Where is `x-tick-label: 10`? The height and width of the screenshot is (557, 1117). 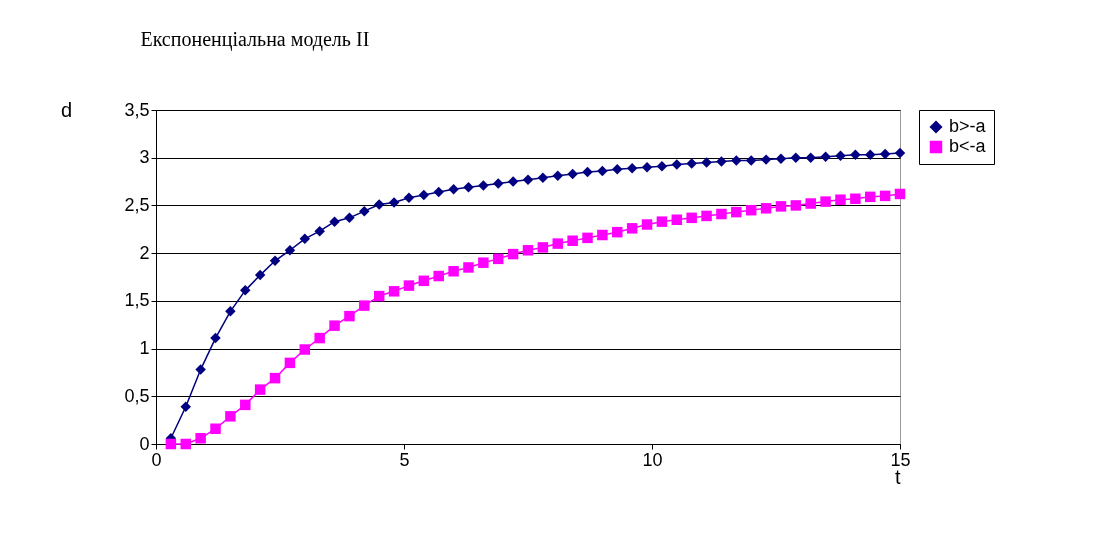
x-tick-label: 10 is located at coordinates (652, 459).